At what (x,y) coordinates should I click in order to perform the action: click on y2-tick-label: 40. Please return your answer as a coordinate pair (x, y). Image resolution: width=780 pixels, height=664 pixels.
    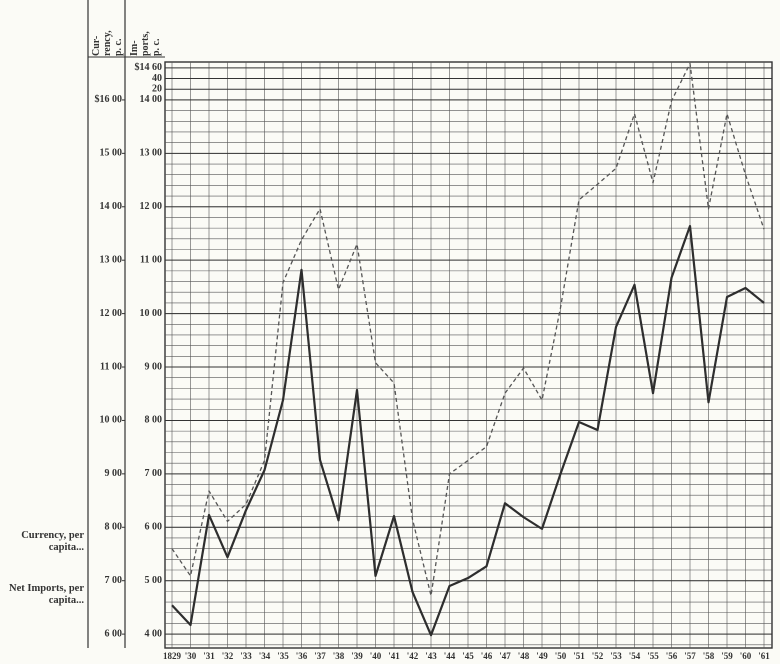
    Looking at the image, I should click on (157, 78).